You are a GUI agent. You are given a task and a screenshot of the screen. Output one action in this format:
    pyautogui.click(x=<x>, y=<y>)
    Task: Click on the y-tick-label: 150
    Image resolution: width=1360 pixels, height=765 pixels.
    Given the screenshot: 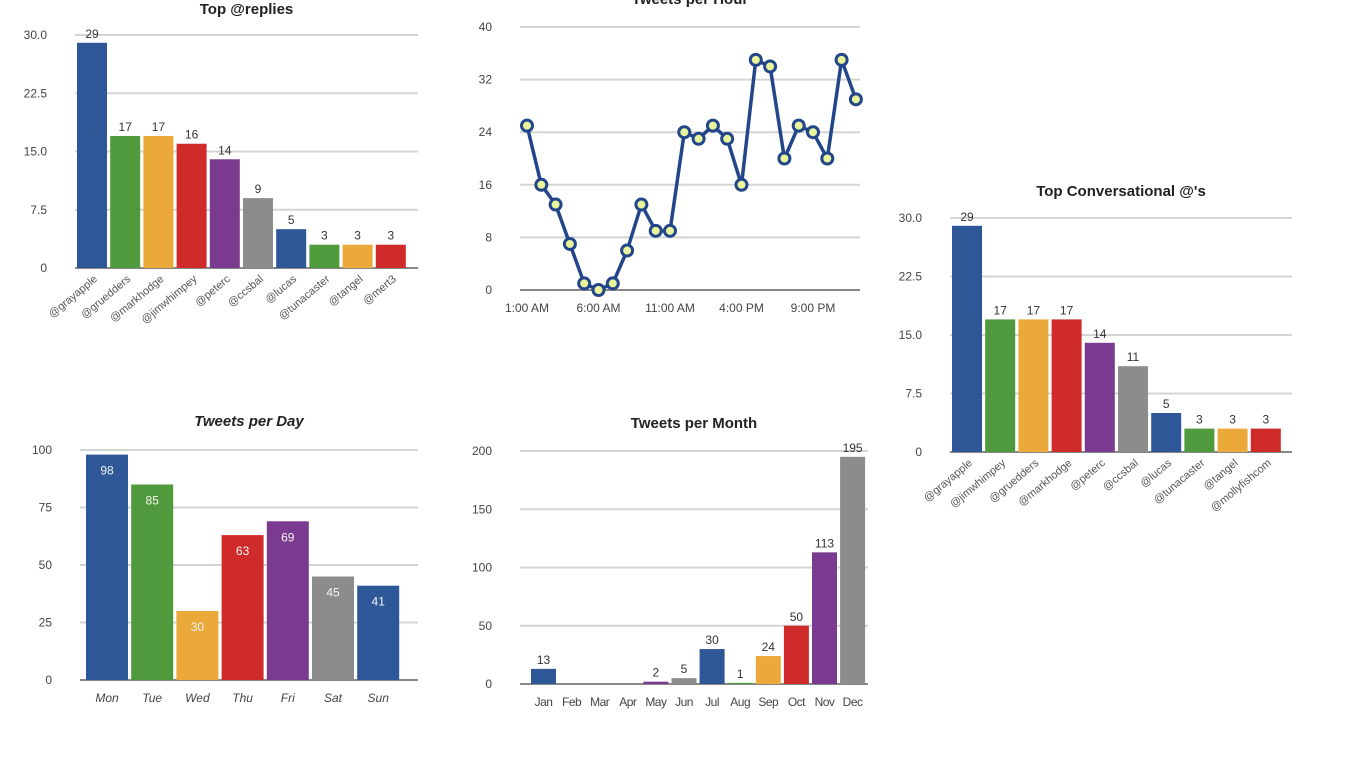 What is the action you would take?
    pyautogui.click(x=482, y=509)
    